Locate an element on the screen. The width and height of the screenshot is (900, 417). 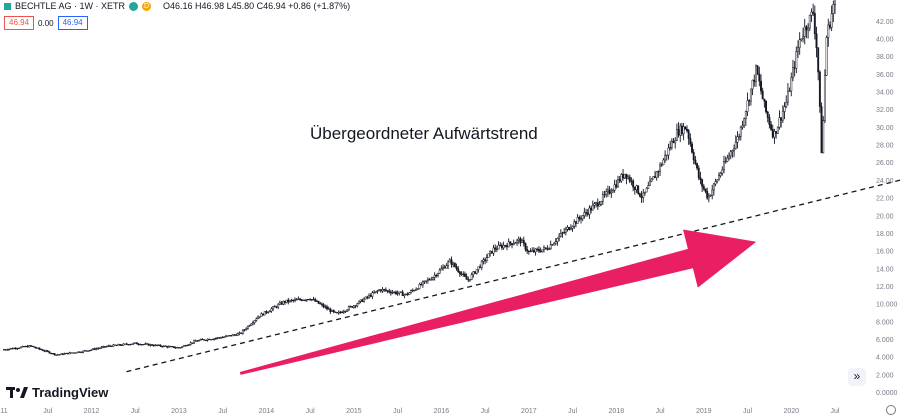
delayed-data-badge: D is located at coordinates (147, 6).